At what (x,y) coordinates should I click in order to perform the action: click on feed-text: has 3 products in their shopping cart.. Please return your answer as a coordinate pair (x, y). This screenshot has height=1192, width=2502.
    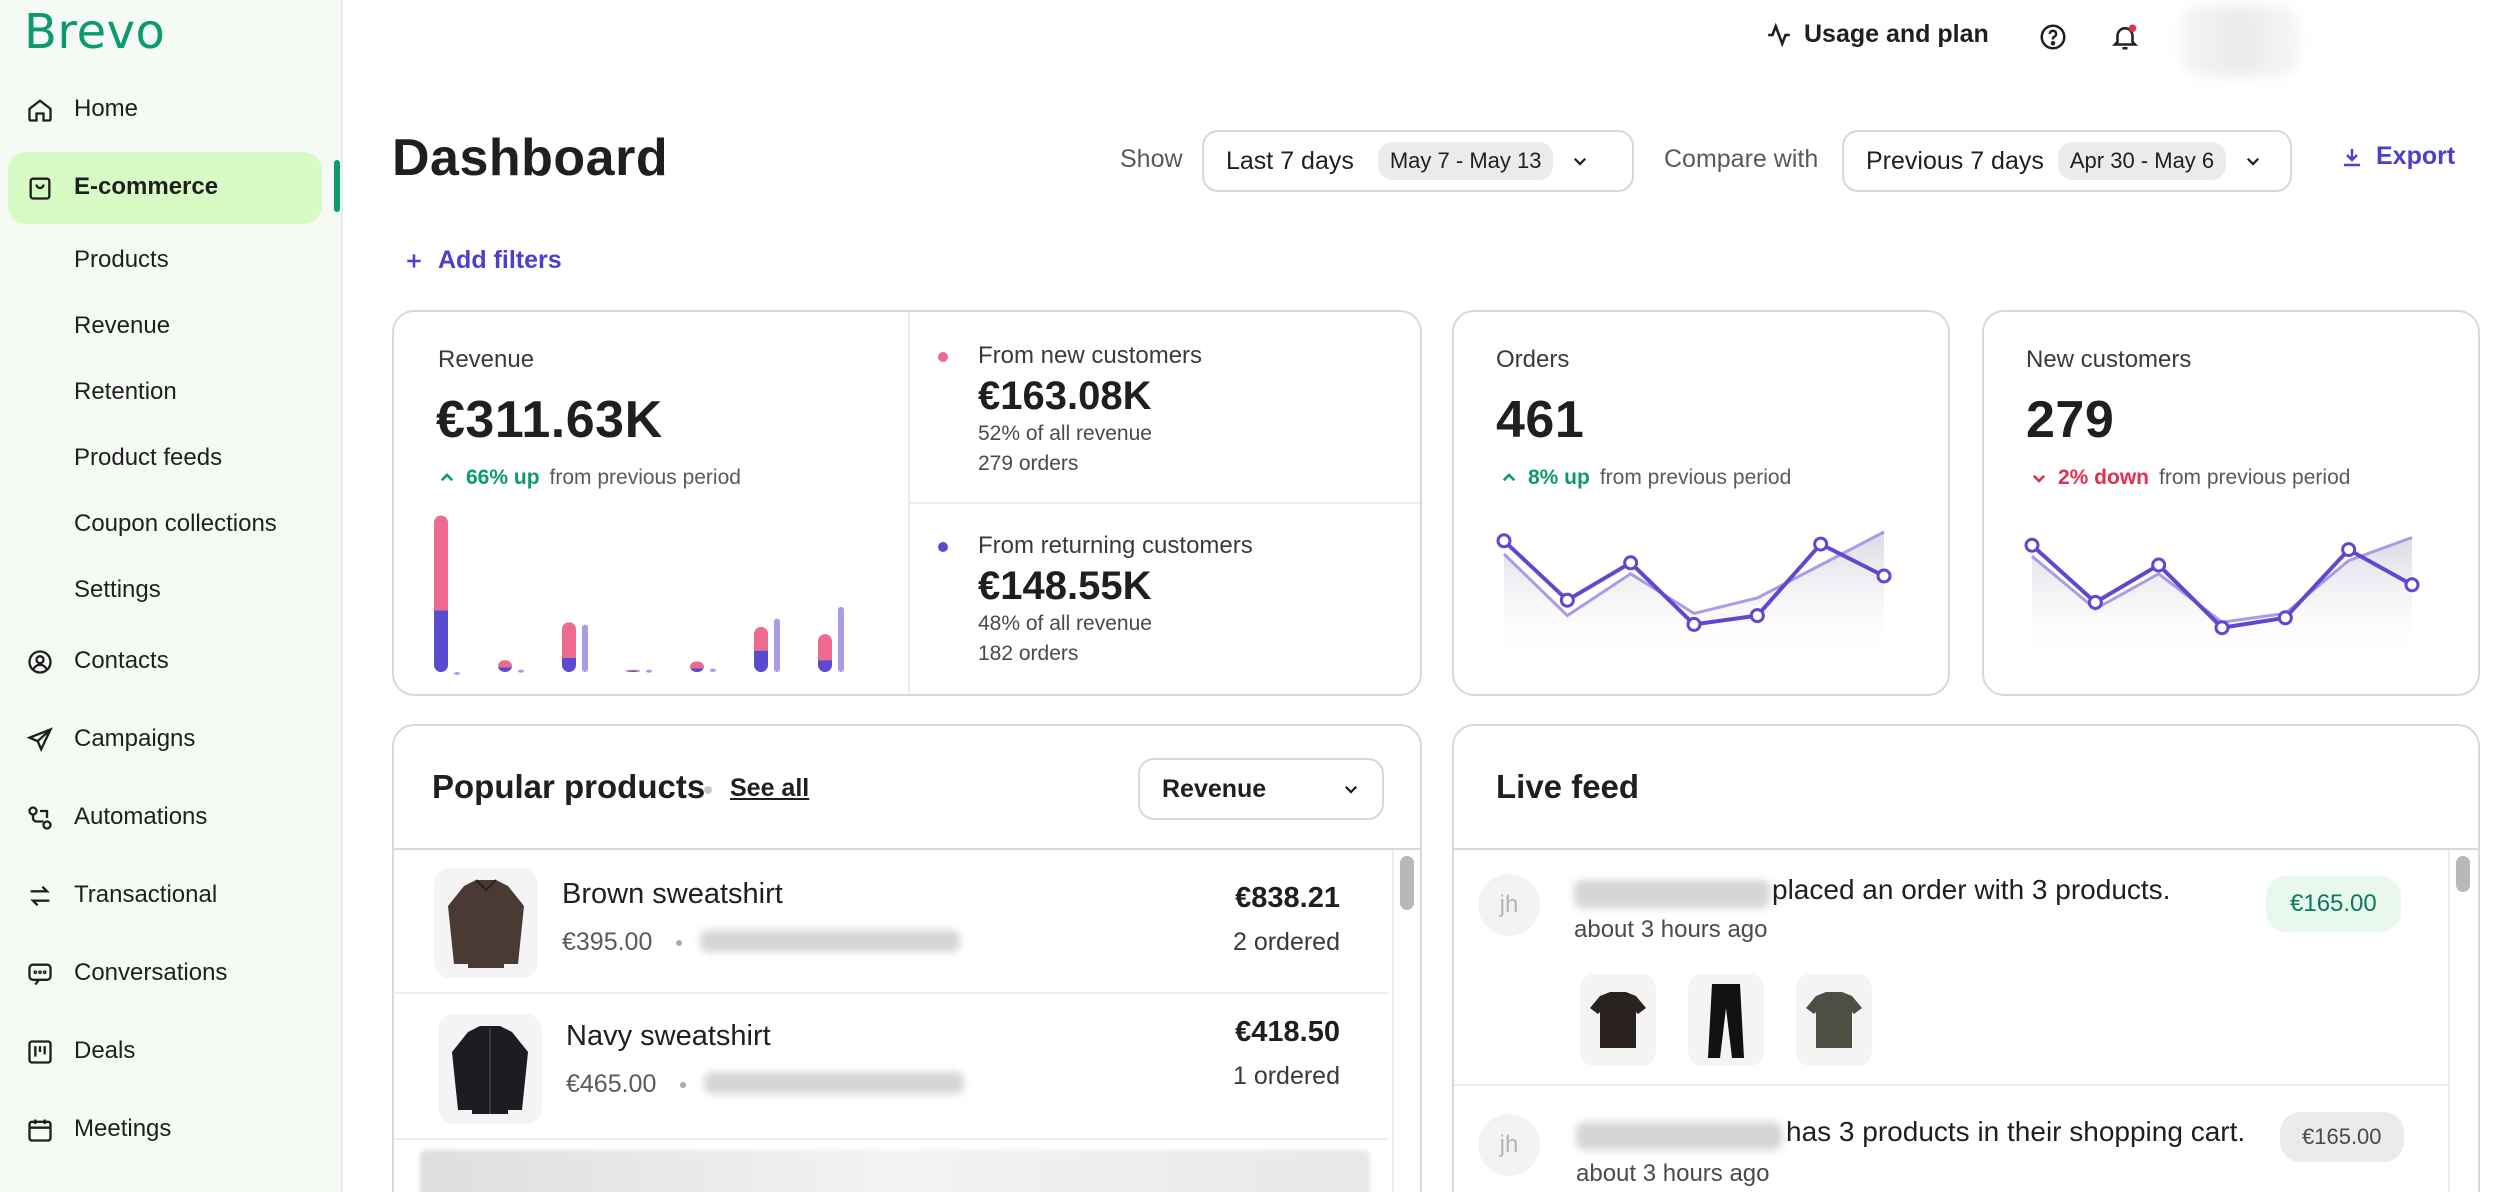
    Looking at the image, I should click on (2016, 1131).